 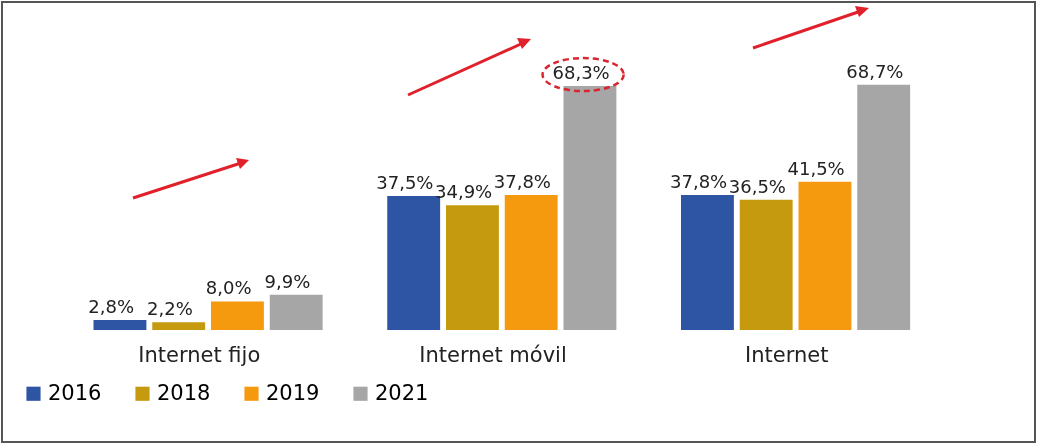 What do you see at coordinates (757, 186) in the screenshot?
I see `data-label: 36,5%` at bounding box center [757, 186].